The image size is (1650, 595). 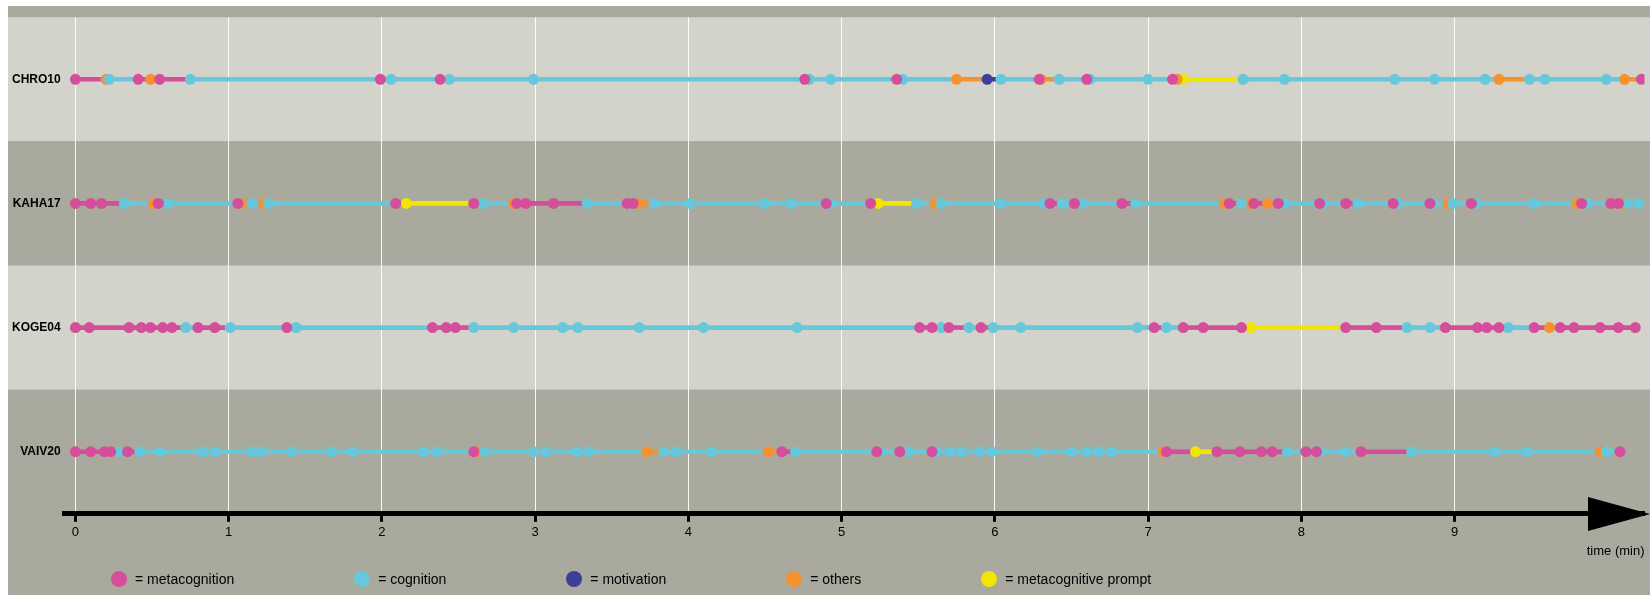 I want to click on x-tick-label: 9, so click(x=1454, y=532).